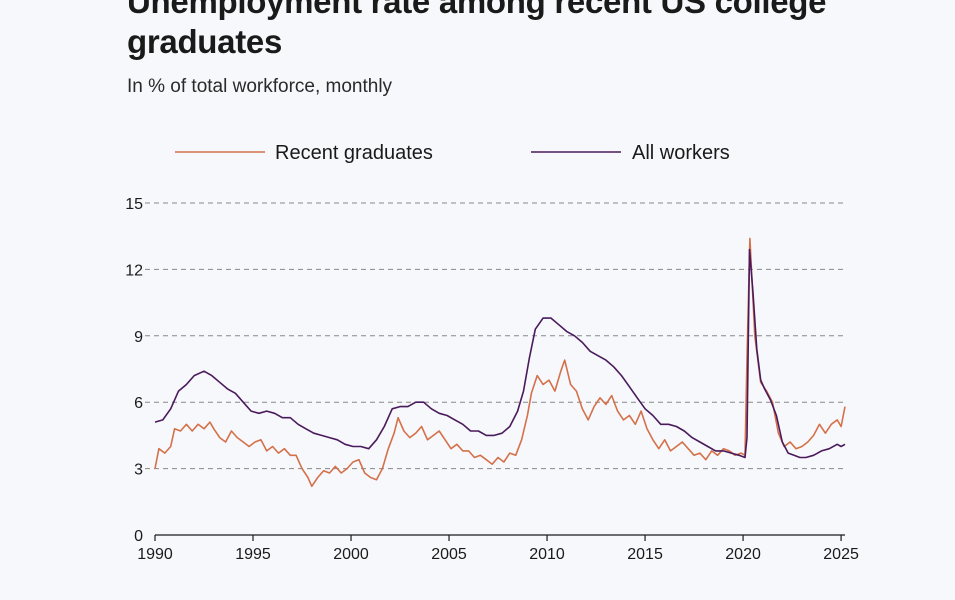 The image size is (955, 600). What do you see at coordinates (134, 204) in the screenshot?
I see `y-tick-label: 15` at bounding box center [134, 204].